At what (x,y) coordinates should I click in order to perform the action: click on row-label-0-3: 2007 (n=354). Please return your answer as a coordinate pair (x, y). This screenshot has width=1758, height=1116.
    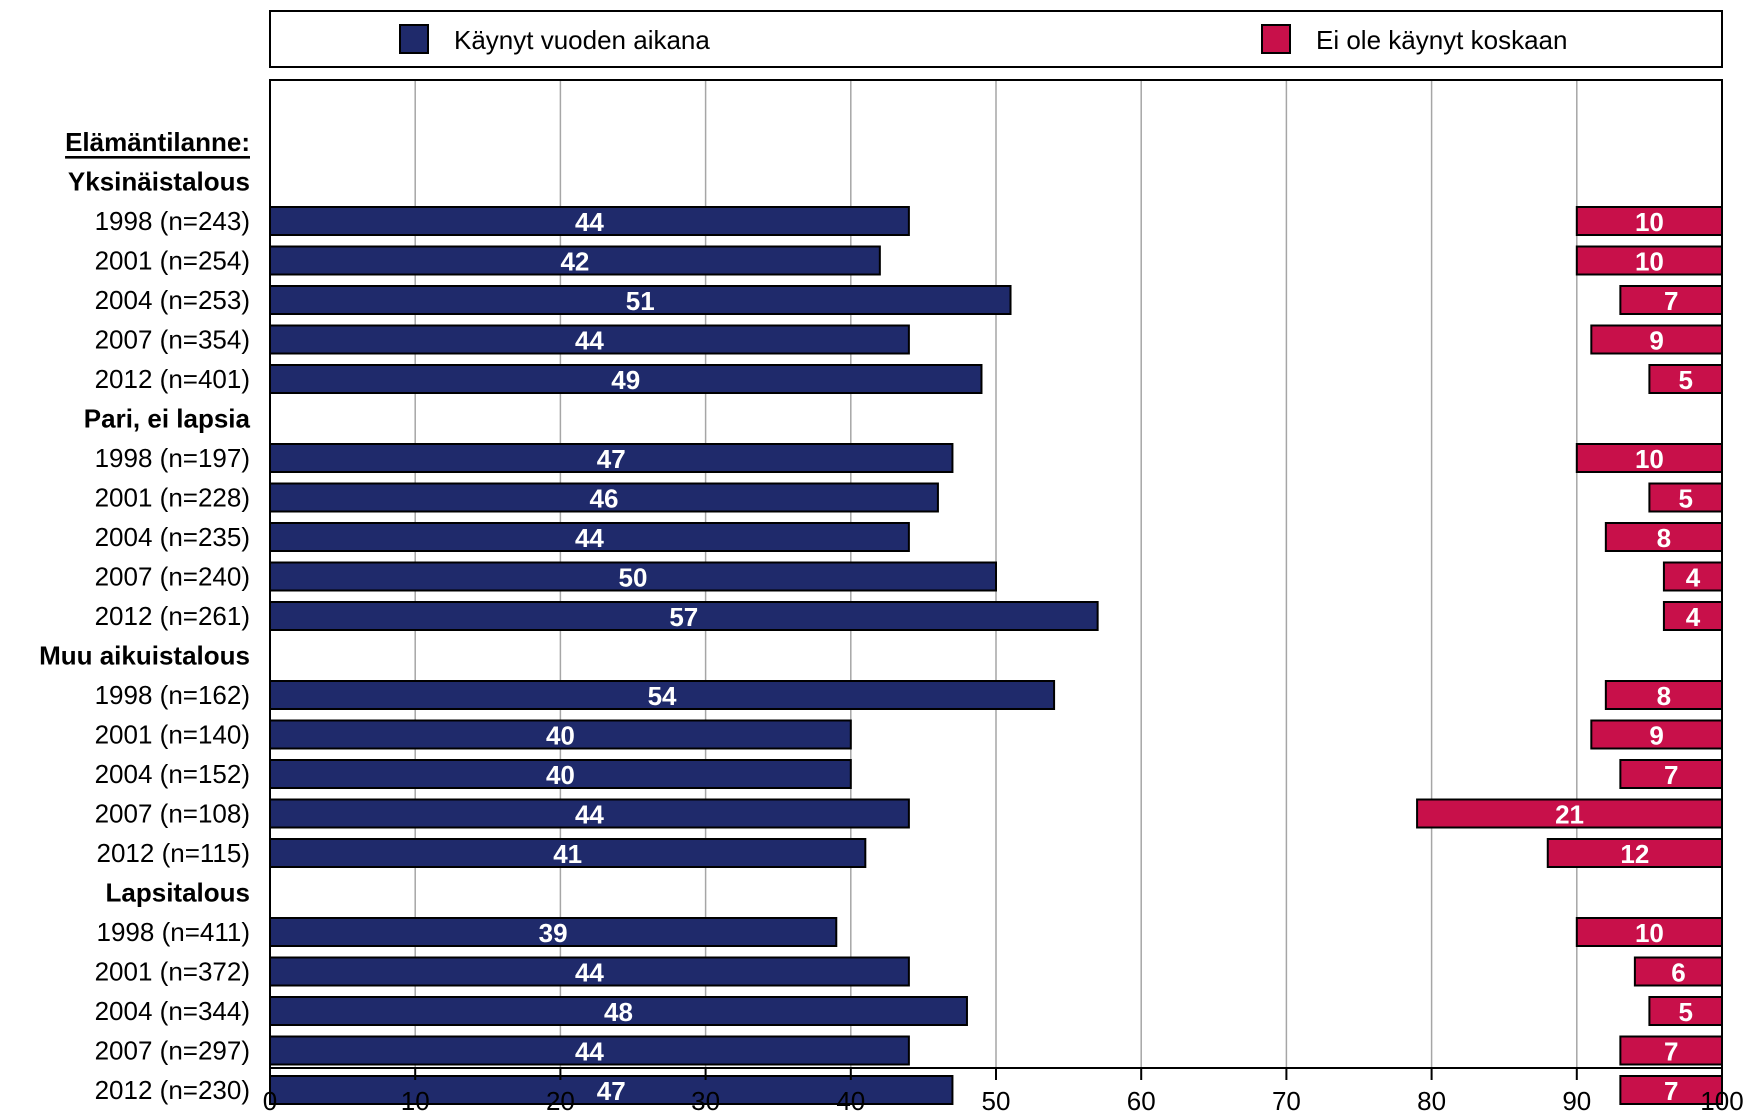
    Looking at the image, I should click on (172, 340).